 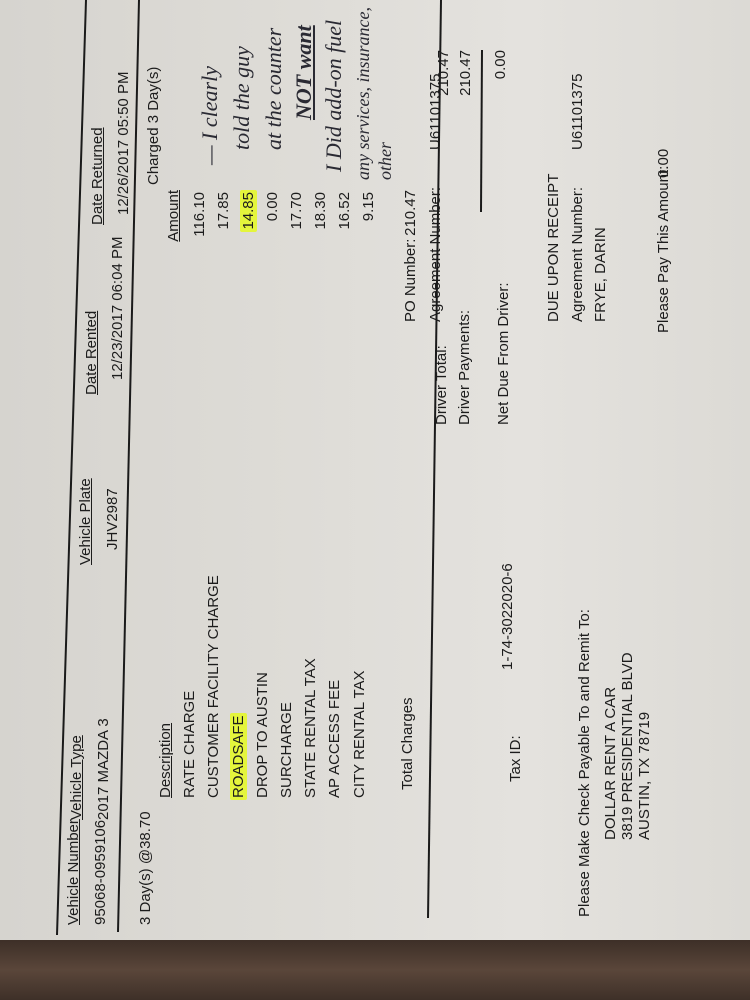 What do you see at coordinates (213, 686) in the screenshot?
I see `charge-description: CUSTOMER FACILITY CHARGE` at bounding box center [213, 686].